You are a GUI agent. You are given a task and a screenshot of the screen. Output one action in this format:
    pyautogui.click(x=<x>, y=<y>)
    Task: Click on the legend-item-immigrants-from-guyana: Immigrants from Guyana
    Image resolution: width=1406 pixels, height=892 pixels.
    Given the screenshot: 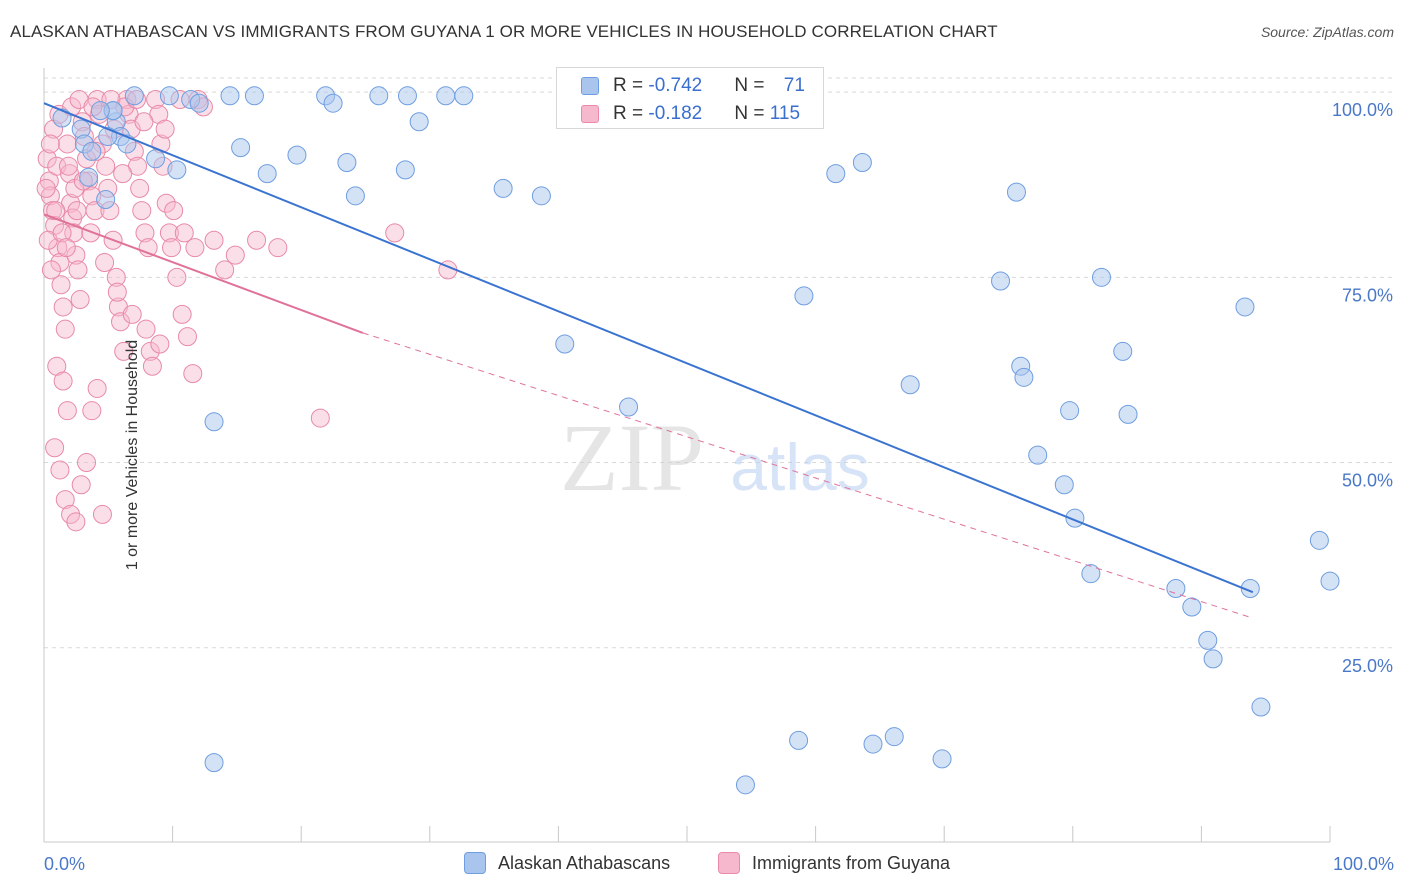 What is the action you would take?
    pyautogui.click(x=834, y=863)
    